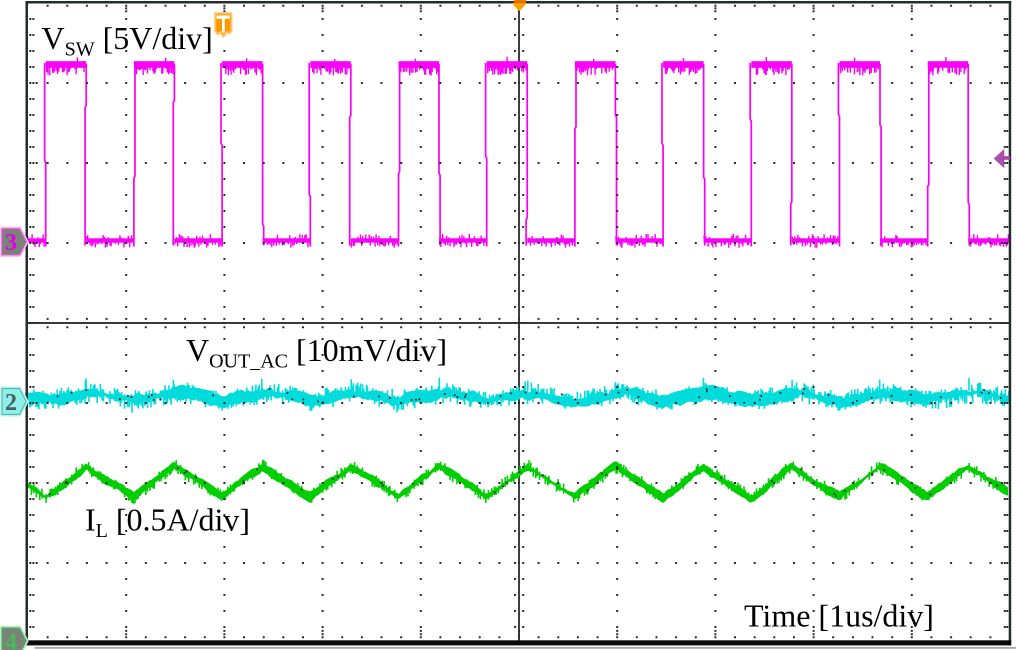 Image resolution: width=1016 pixels, height=650 pixels. What do you see at coordinates (839, 616) in the screenshot?
I see `svg-text: Time [1us/div]` at bounding box center [839, 616].